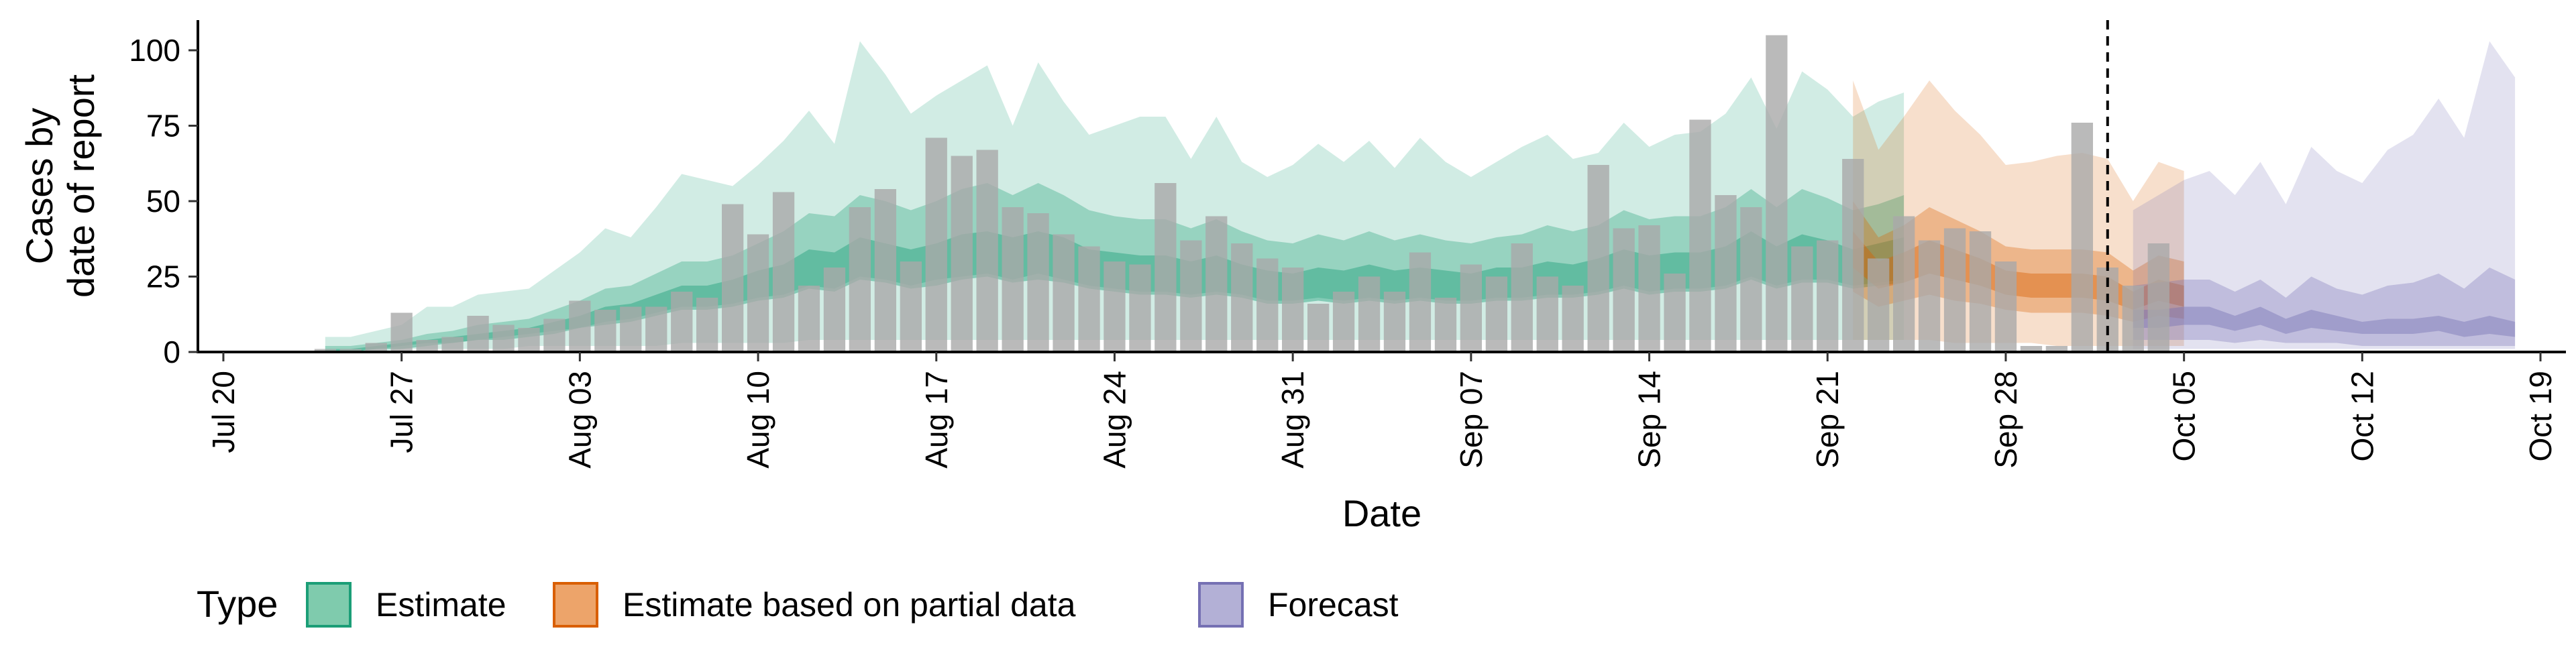  What do you see at coordinates (1221, 605) in the screenshot?
I see `legend-swatch-forecast` at bounding box center [1221, 605].